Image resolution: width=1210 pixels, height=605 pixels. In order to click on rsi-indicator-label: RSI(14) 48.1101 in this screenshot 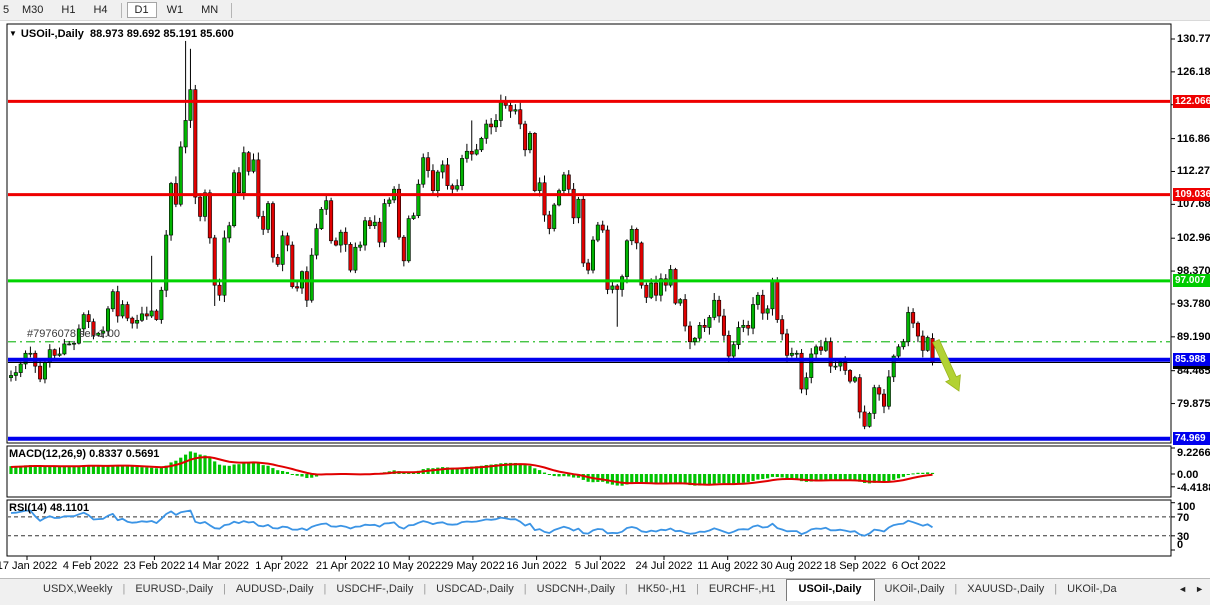, I will do `click(49, 508)`.